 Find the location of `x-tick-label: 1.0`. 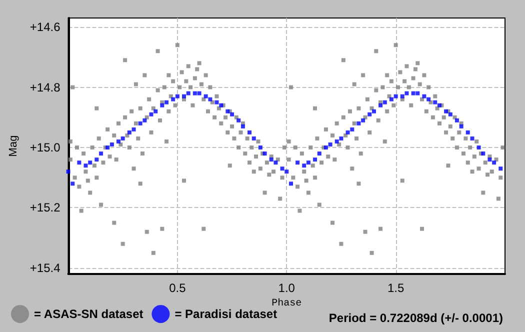

x-tick-label: 1.0 is located at coordinates (287, 288).